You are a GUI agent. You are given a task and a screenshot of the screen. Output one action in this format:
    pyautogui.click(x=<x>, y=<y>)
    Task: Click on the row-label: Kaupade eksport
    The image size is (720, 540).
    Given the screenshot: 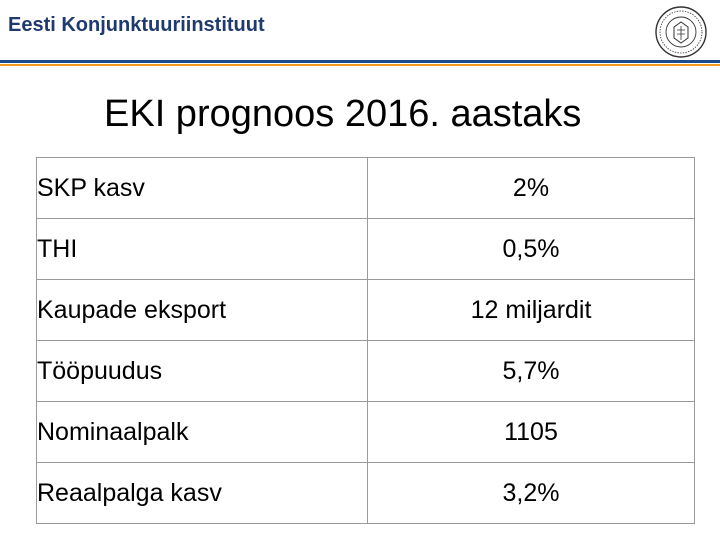 What is the action you would take?
    pyautogui.click(x=202, y=310)
    